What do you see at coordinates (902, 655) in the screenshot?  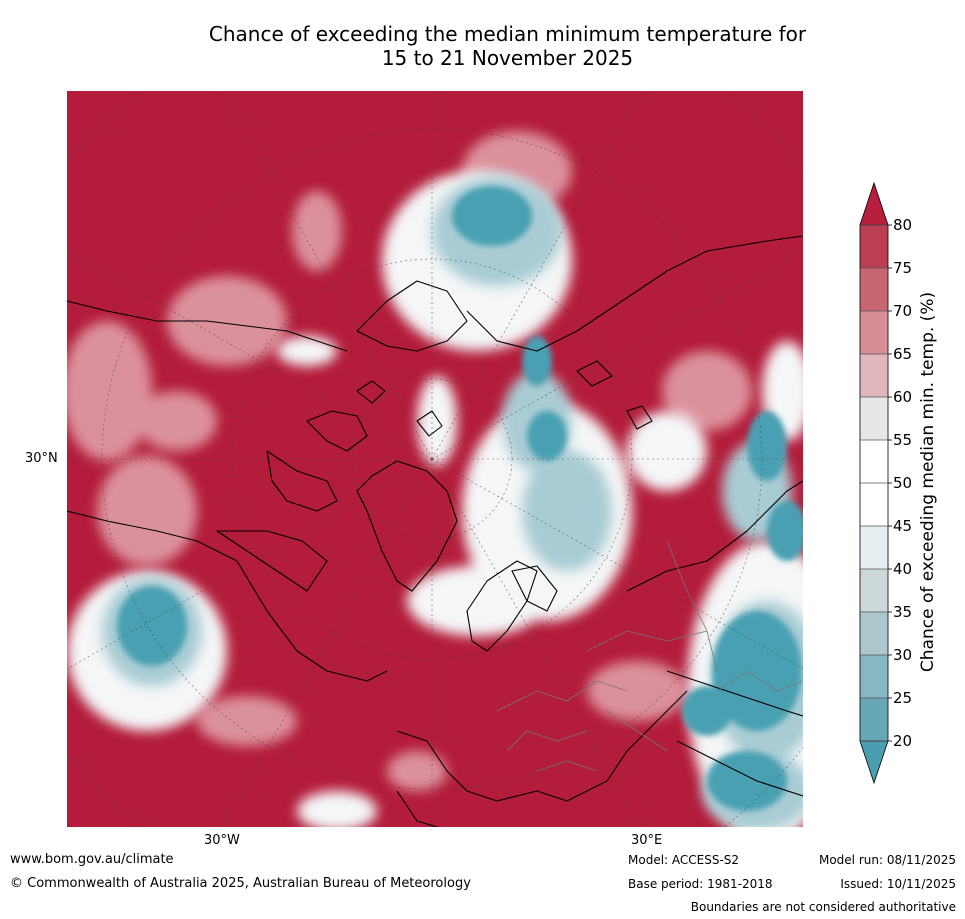 I see `colorbar-tick-label: 30` at bounding box center [902, 655].